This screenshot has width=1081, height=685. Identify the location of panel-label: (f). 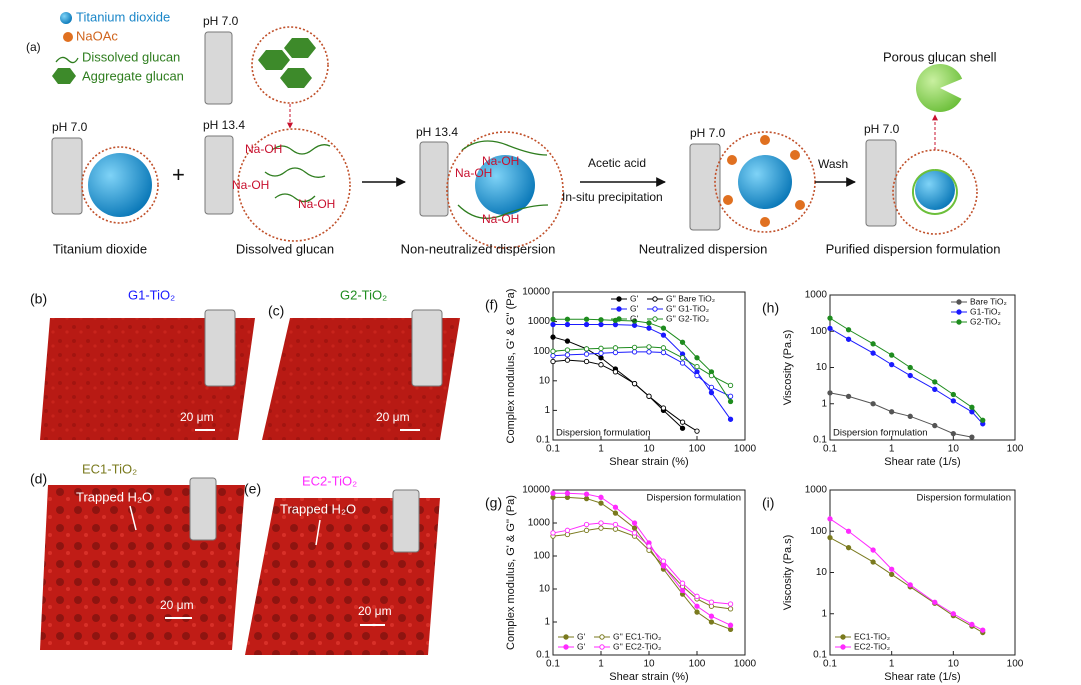
(491, 305).